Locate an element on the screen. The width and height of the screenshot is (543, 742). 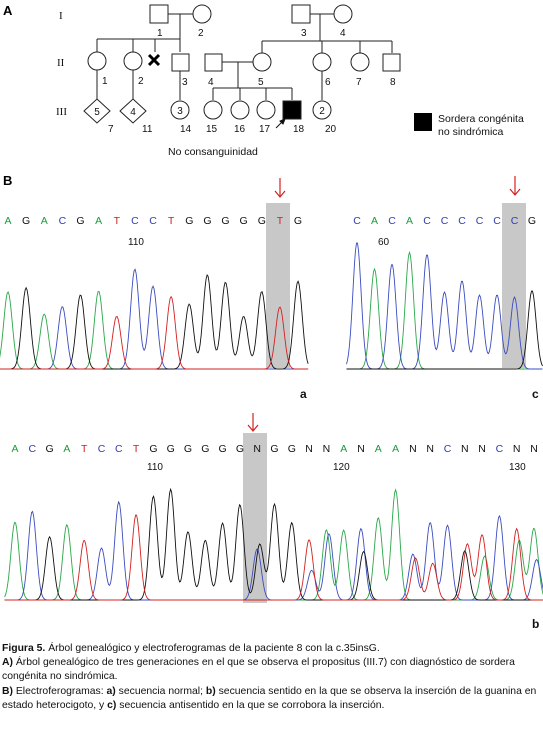
base-a-0: A is located at coordinates (7, 221).